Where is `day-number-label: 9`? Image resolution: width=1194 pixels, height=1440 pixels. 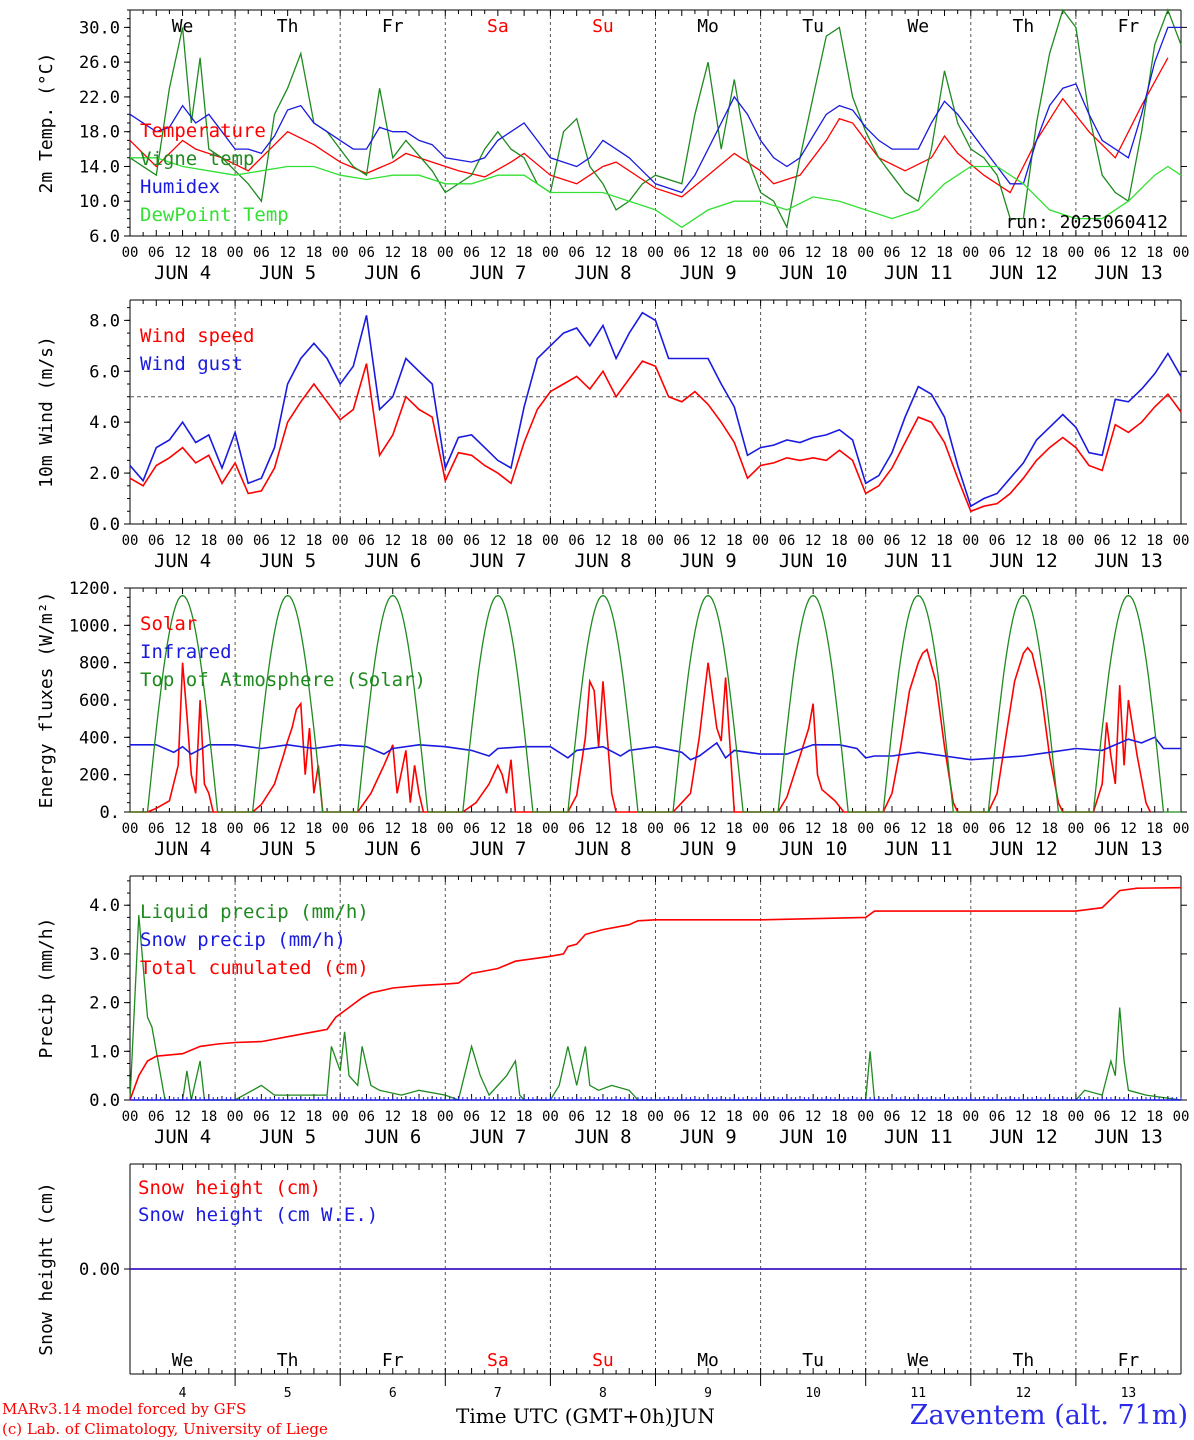 day-number-label: 9 is located at coordinates (708, 1393).